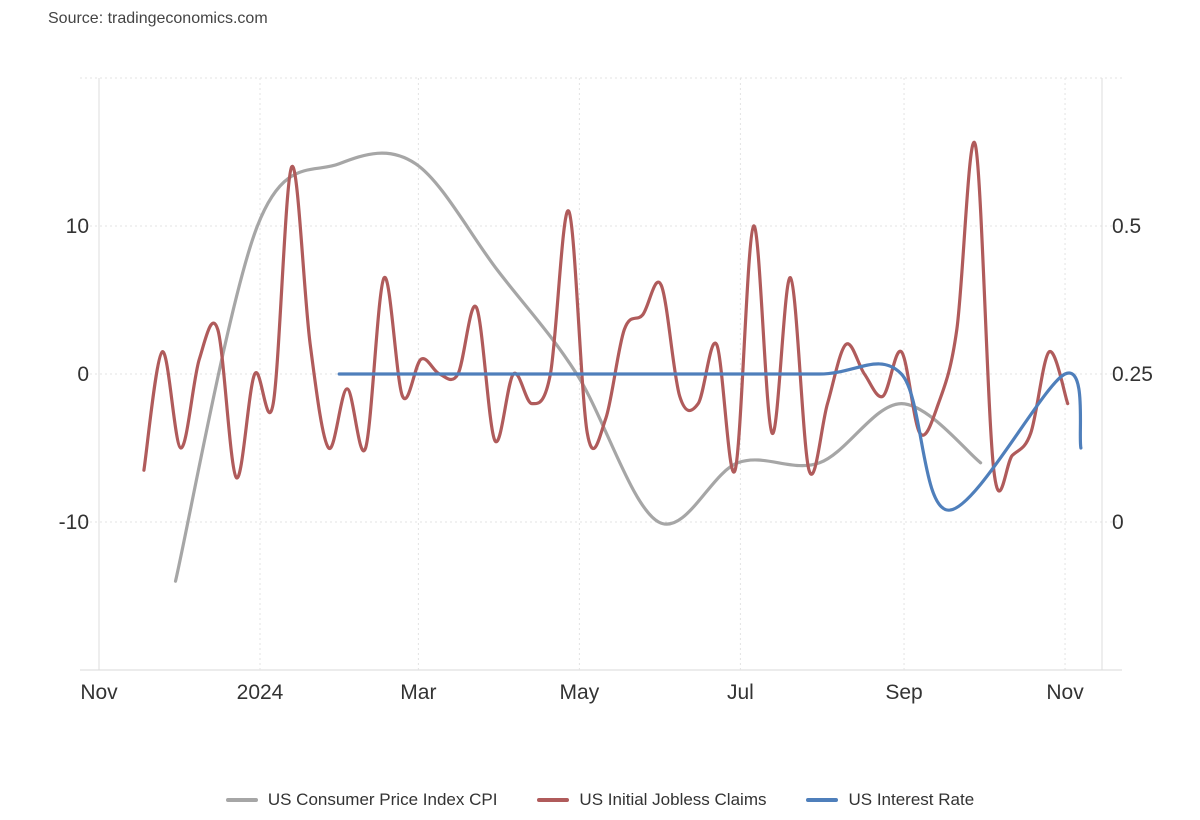 This screenshot has width=1200, height=820. What do you see at coordinates (77, 226) in the screenshot?
I see `y-left-tick-label: 10` at bounding box center [77, 226].